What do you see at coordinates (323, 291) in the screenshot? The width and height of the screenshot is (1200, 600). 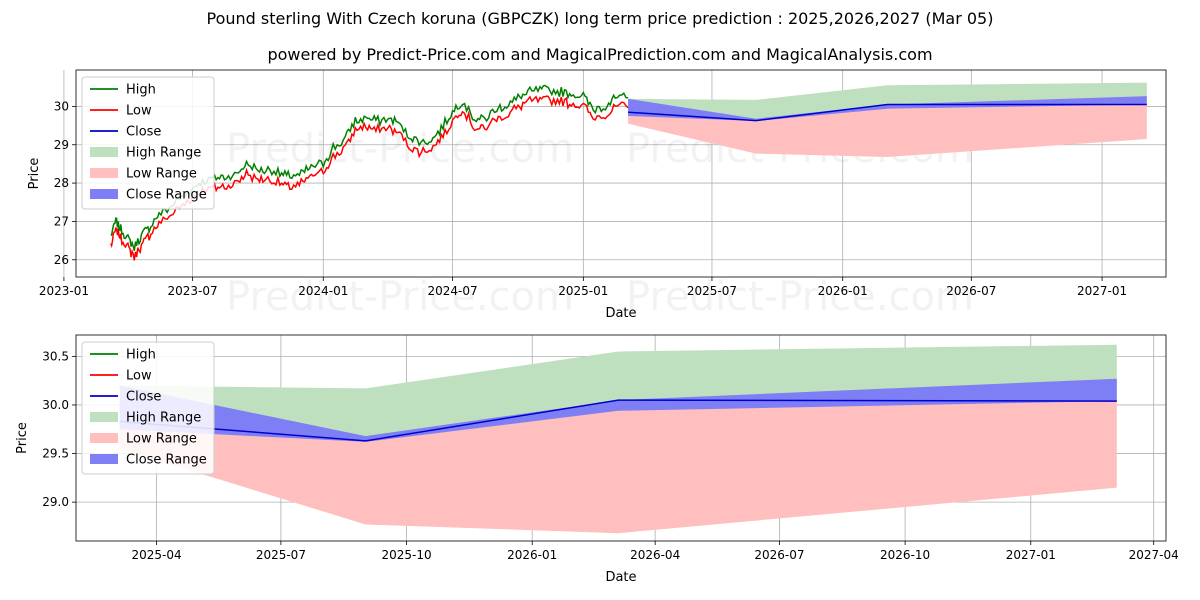 I see `x-tick-label: 2024-01` at bounding box center [323, 291].